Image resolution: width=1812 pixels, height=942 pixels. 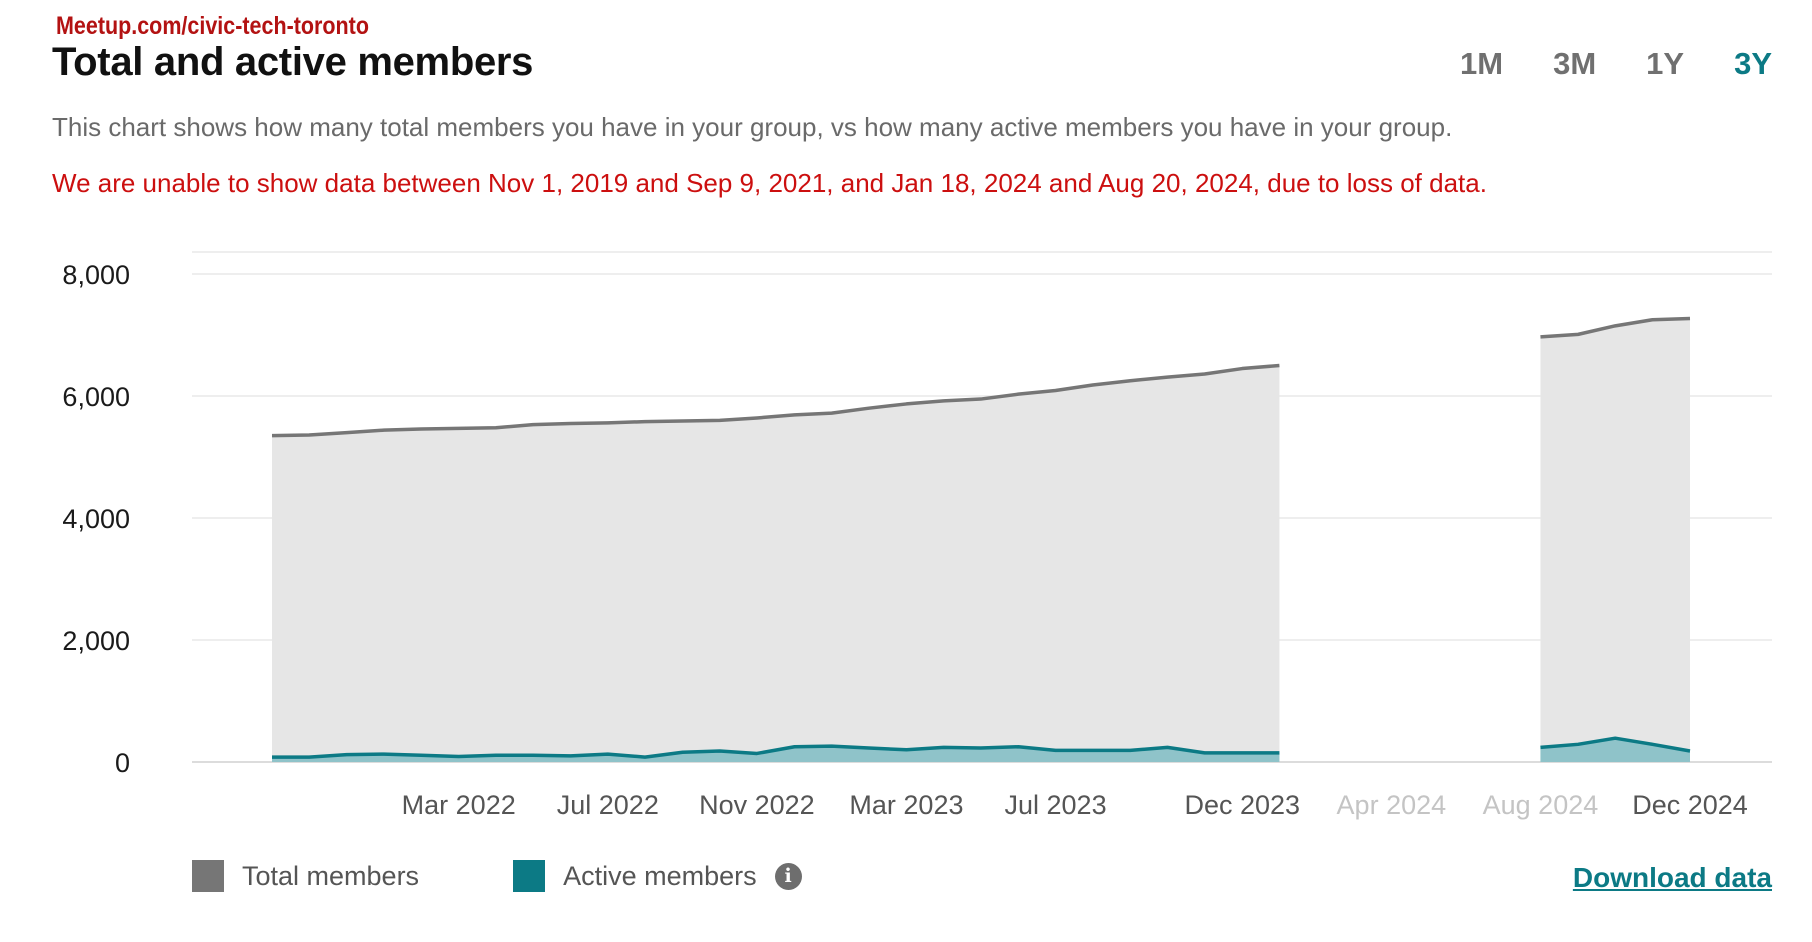 I want to click on page-title: Total and active members, so click(x=293, y=62).